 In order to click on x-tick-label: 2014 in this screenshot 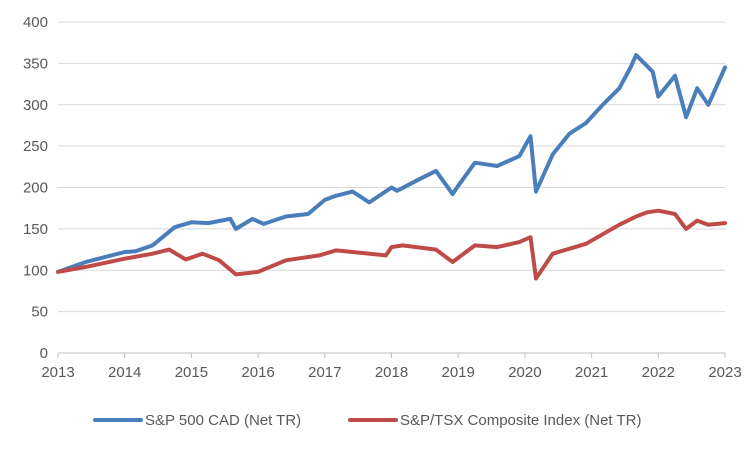, I will do `click(124, 372)`.